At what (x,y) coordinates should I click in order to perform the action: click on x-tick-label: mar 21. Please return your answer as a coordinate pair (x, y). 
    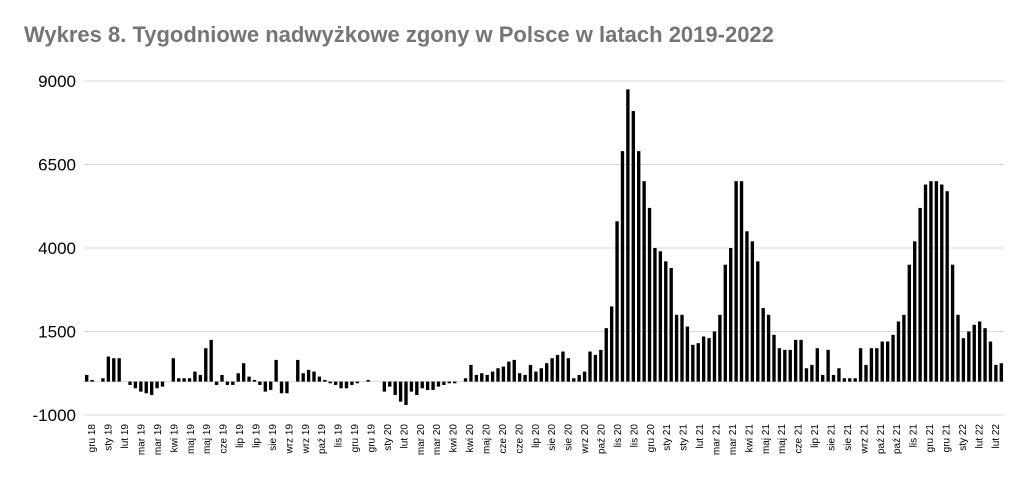
    Looking at the image, I should click on (733, 440).